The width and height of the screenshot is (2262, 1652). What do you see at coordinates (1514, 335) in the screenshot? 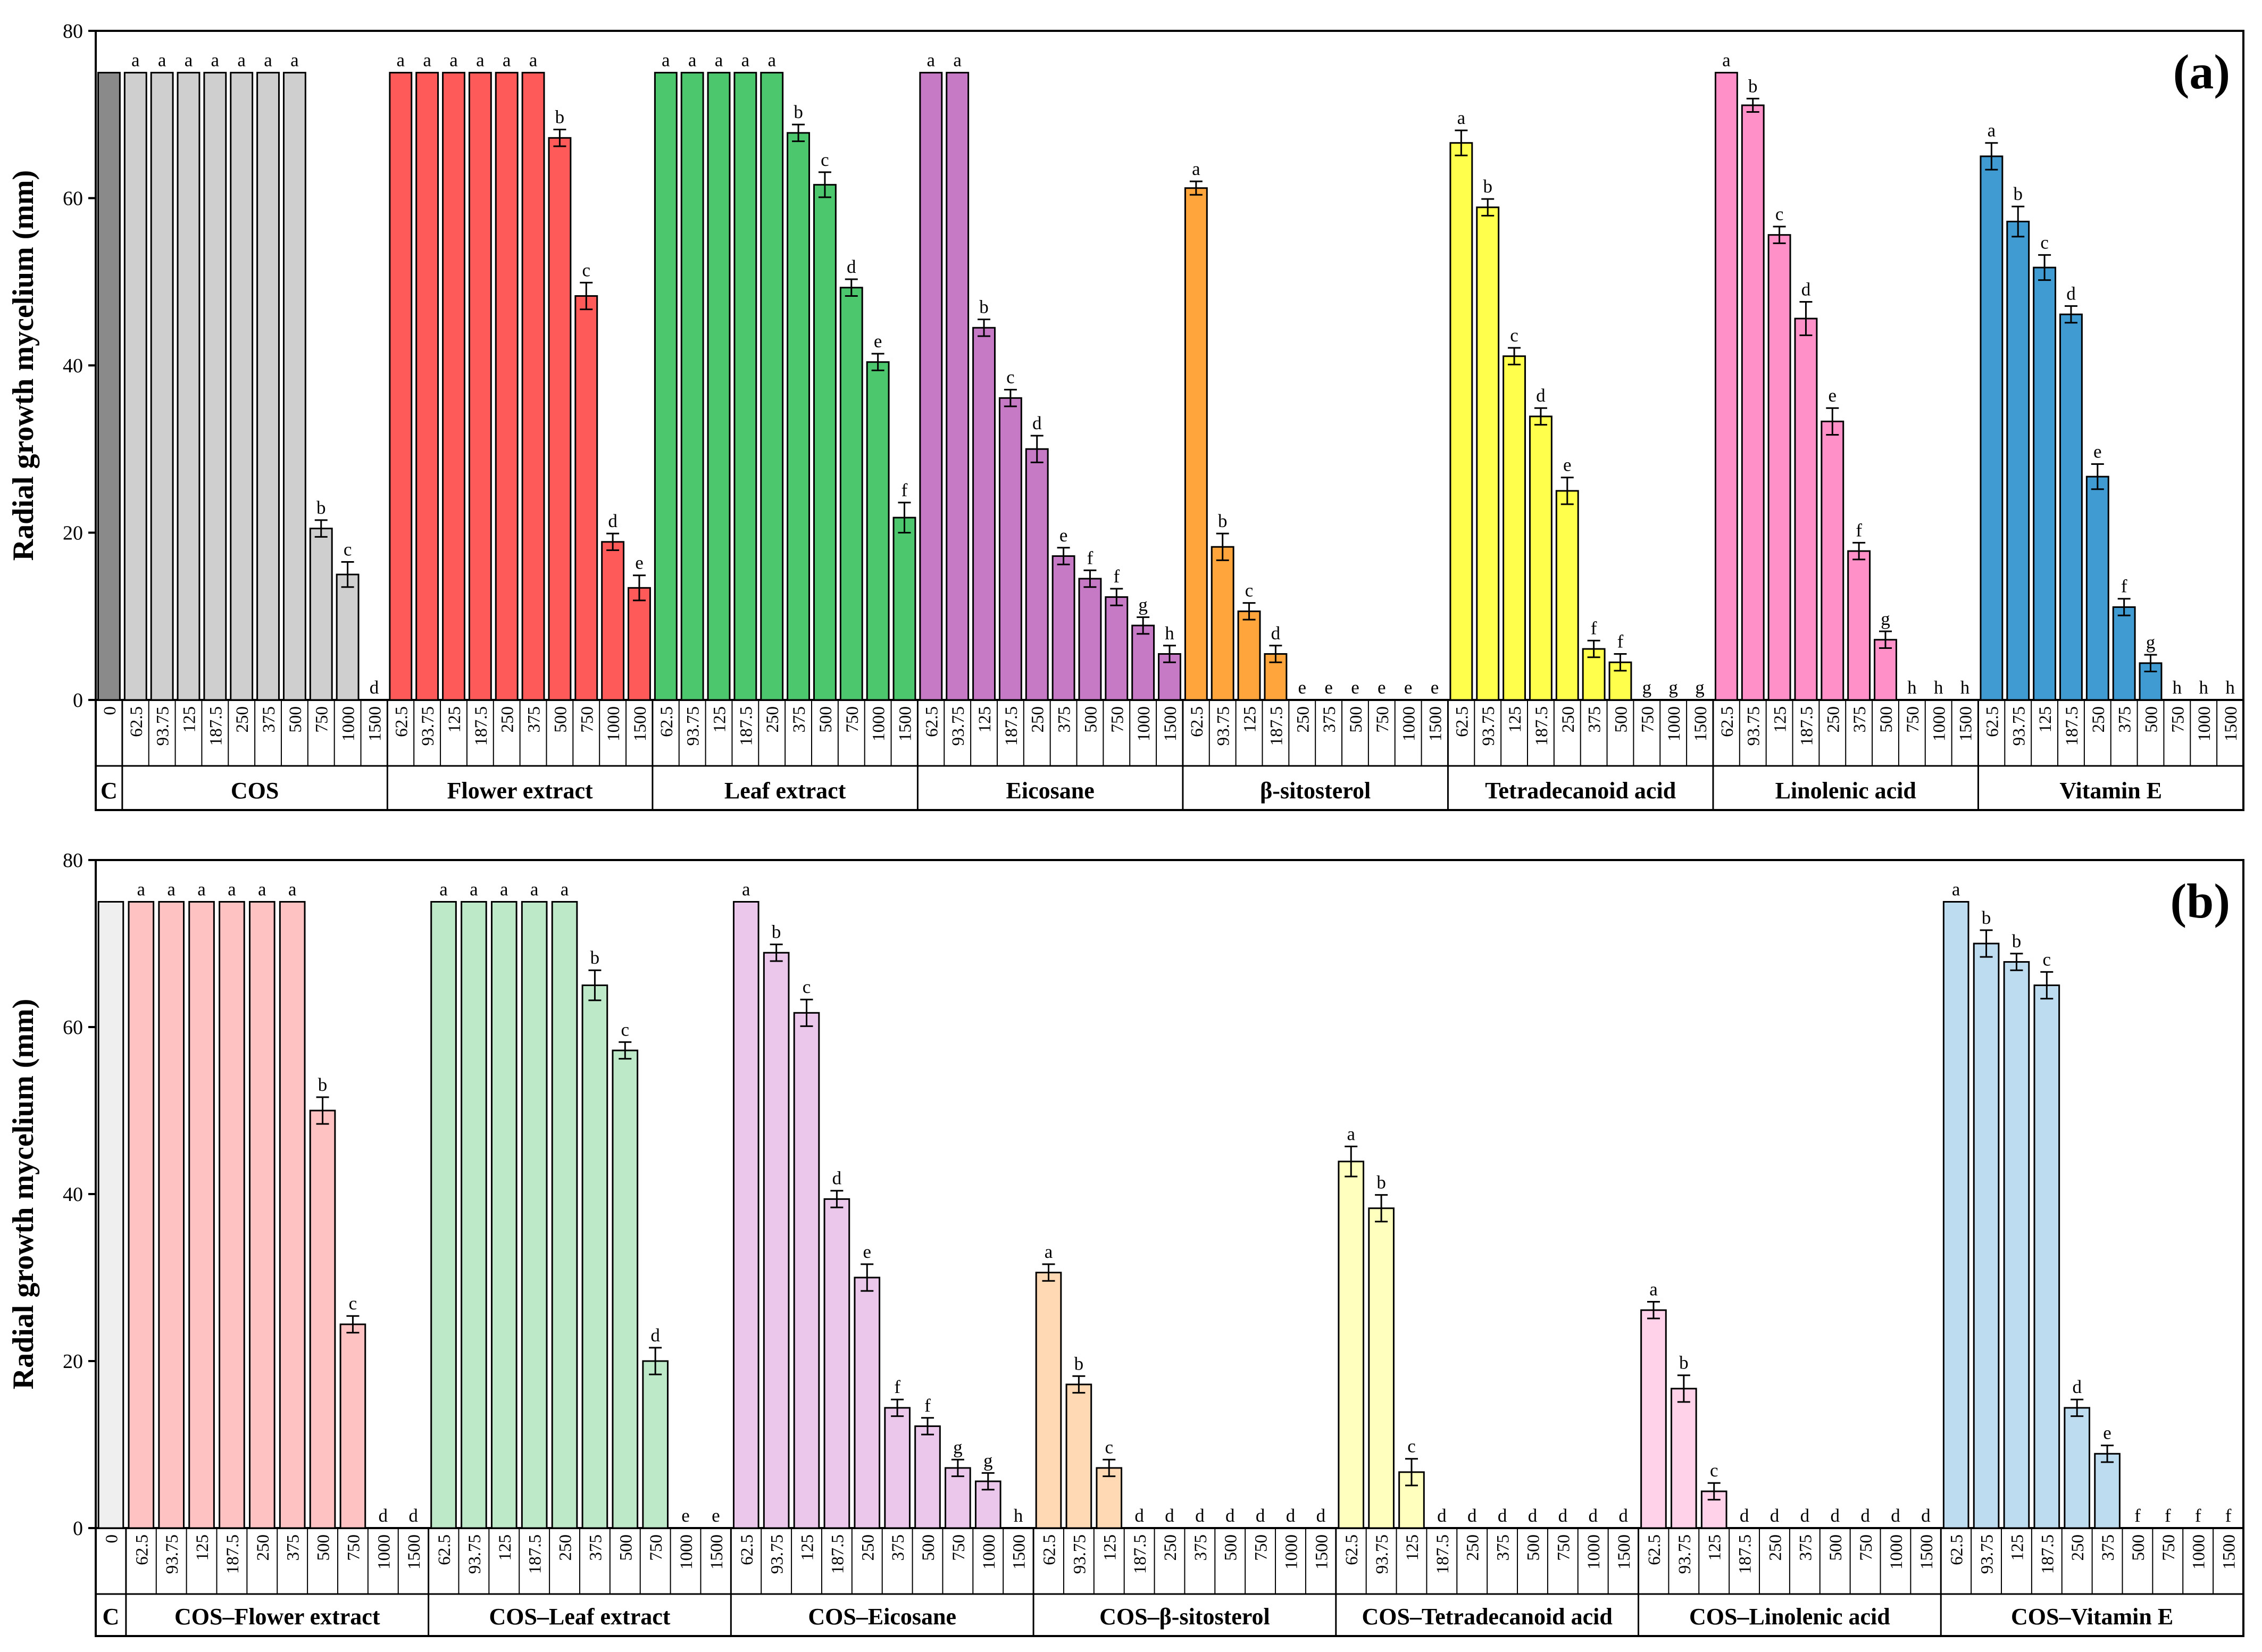
I see `significance-letter: c` at bounding box center [1514, 335].